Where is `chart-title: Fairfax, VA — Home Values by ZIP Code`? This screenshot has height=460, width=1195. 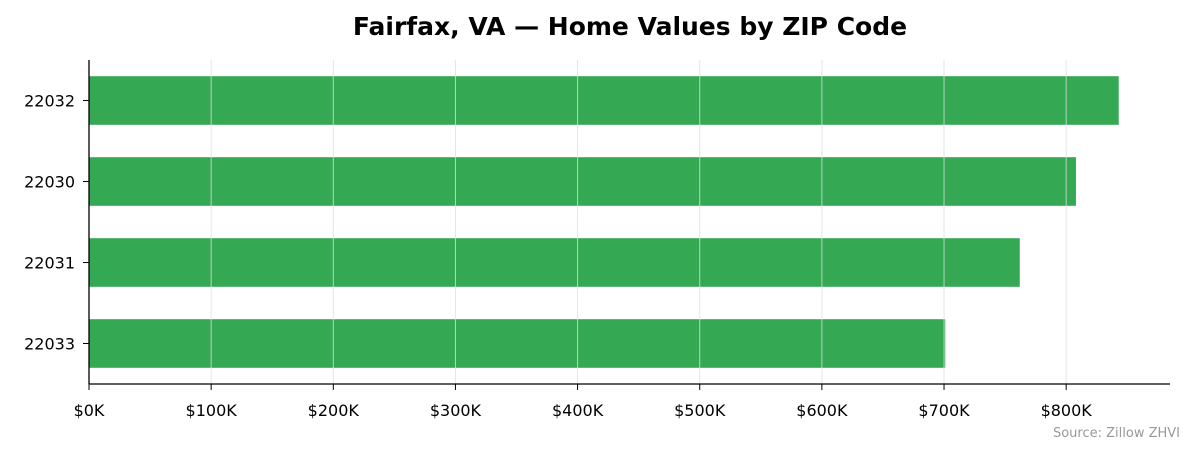
chart-title: Fairfax, VA — Home Values by ZIP Code is located at coordinates (630, 26).